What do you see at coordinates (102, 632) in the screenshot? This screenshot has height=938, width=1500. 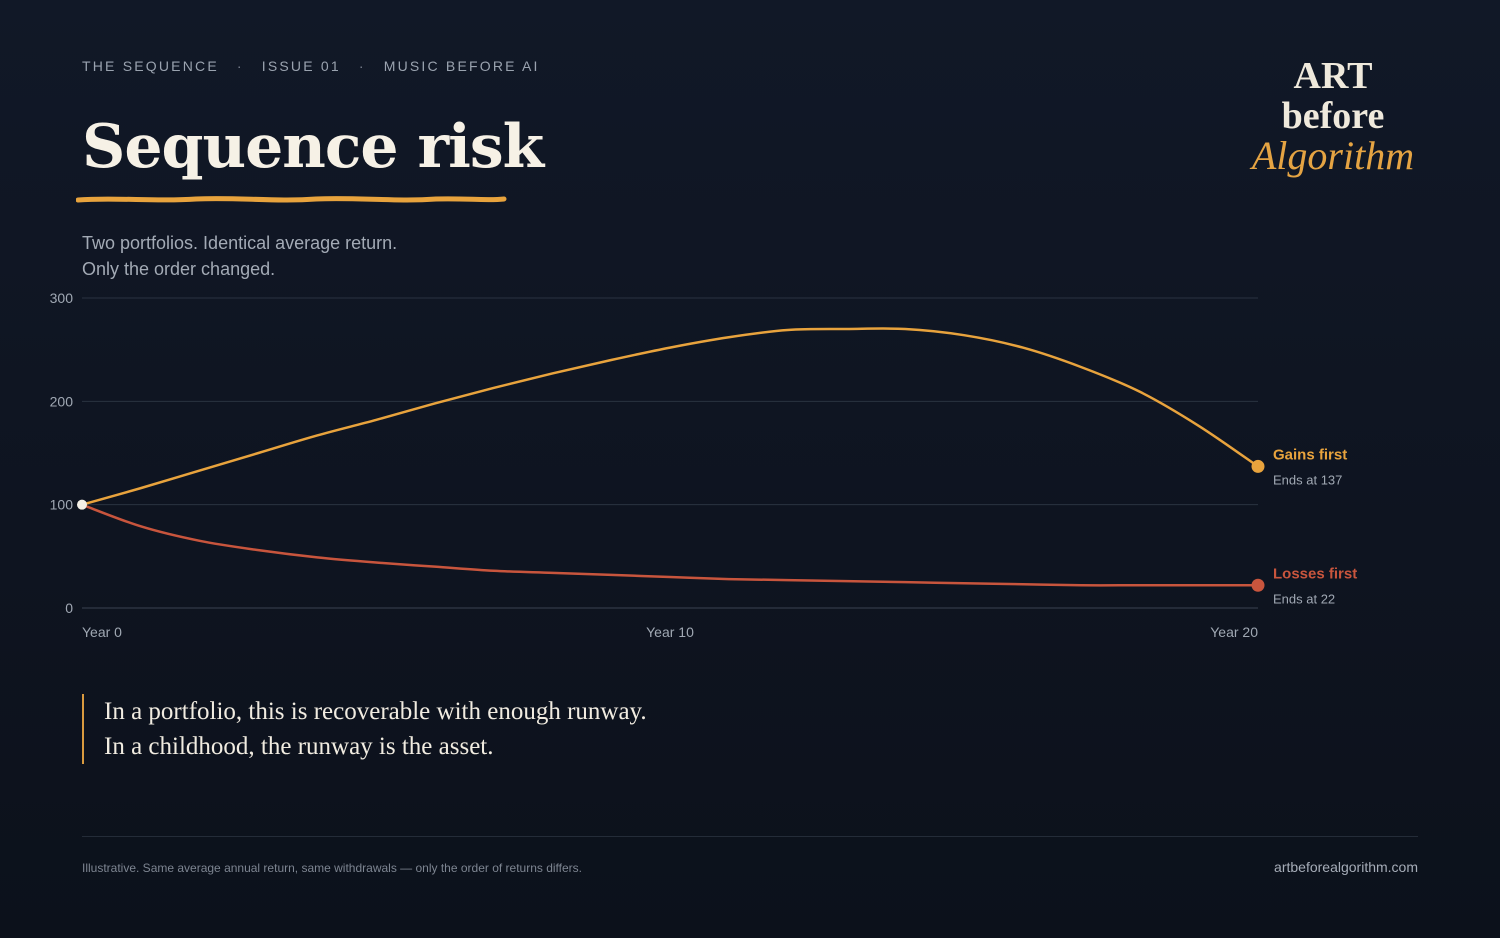 I see `x-tick-label: Year 0` at bounding box center [102, 632].